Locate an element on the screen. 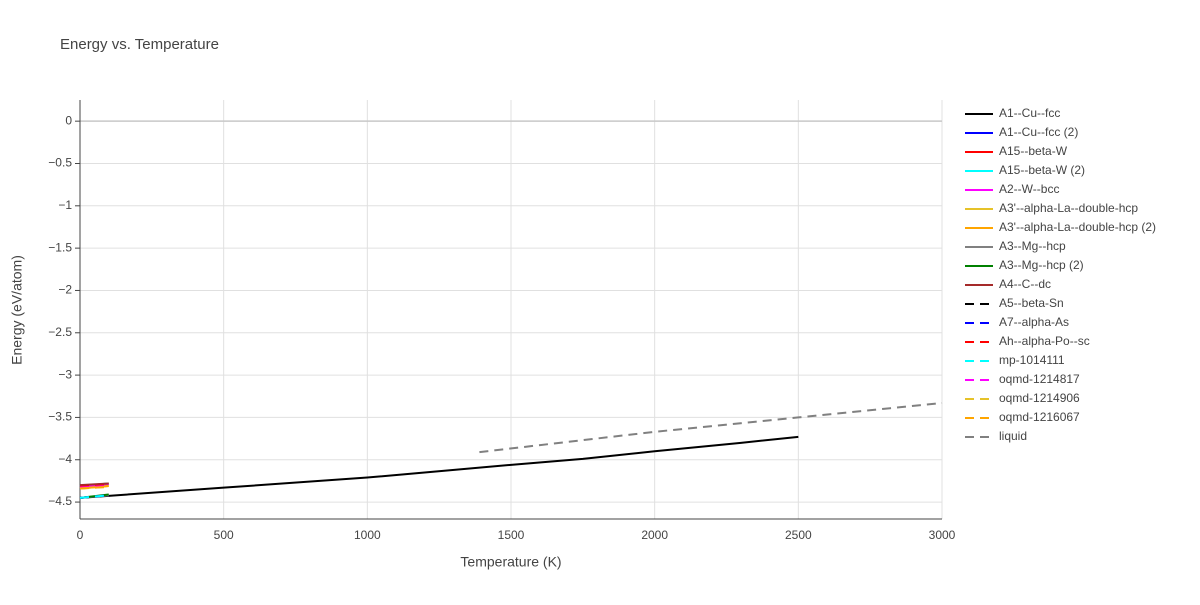 This screenshot has height=605, width=1200. y-tick-label: −2.5 is located at coordinates (60, 332).